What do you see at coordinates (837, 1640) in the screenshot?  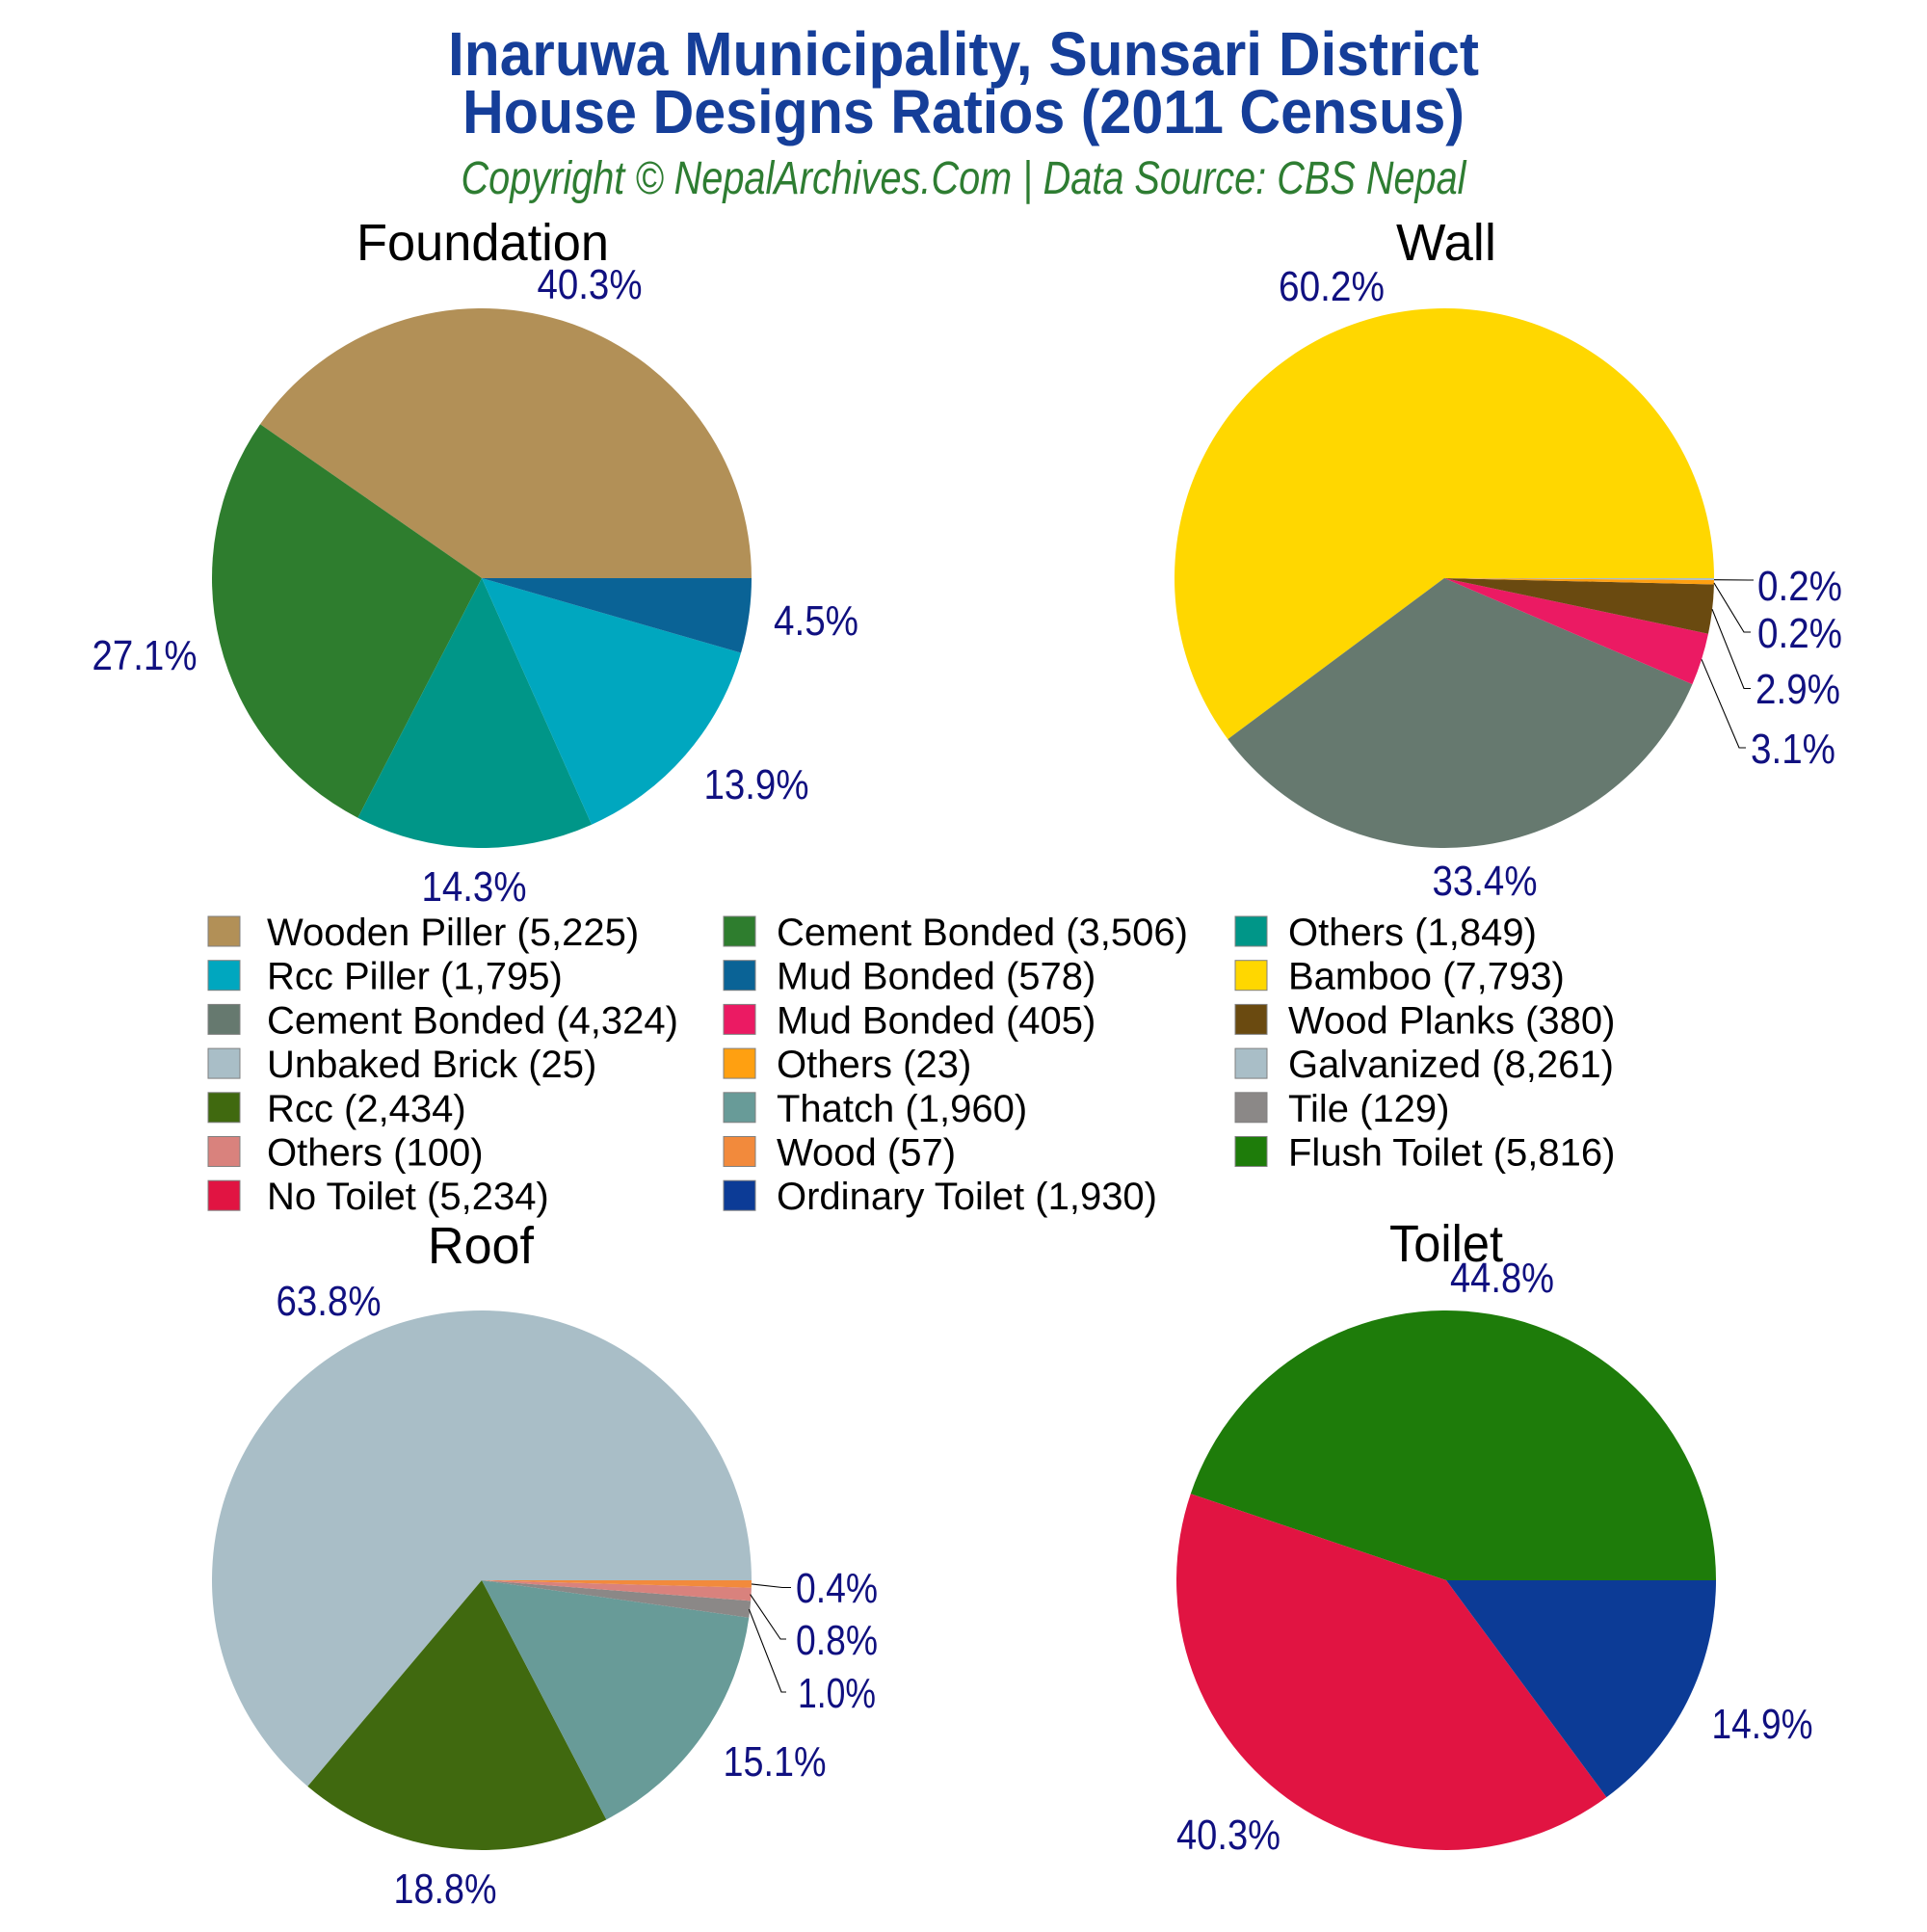 I see `svg-text: 0.8%` at bounding box center [837, 1640].